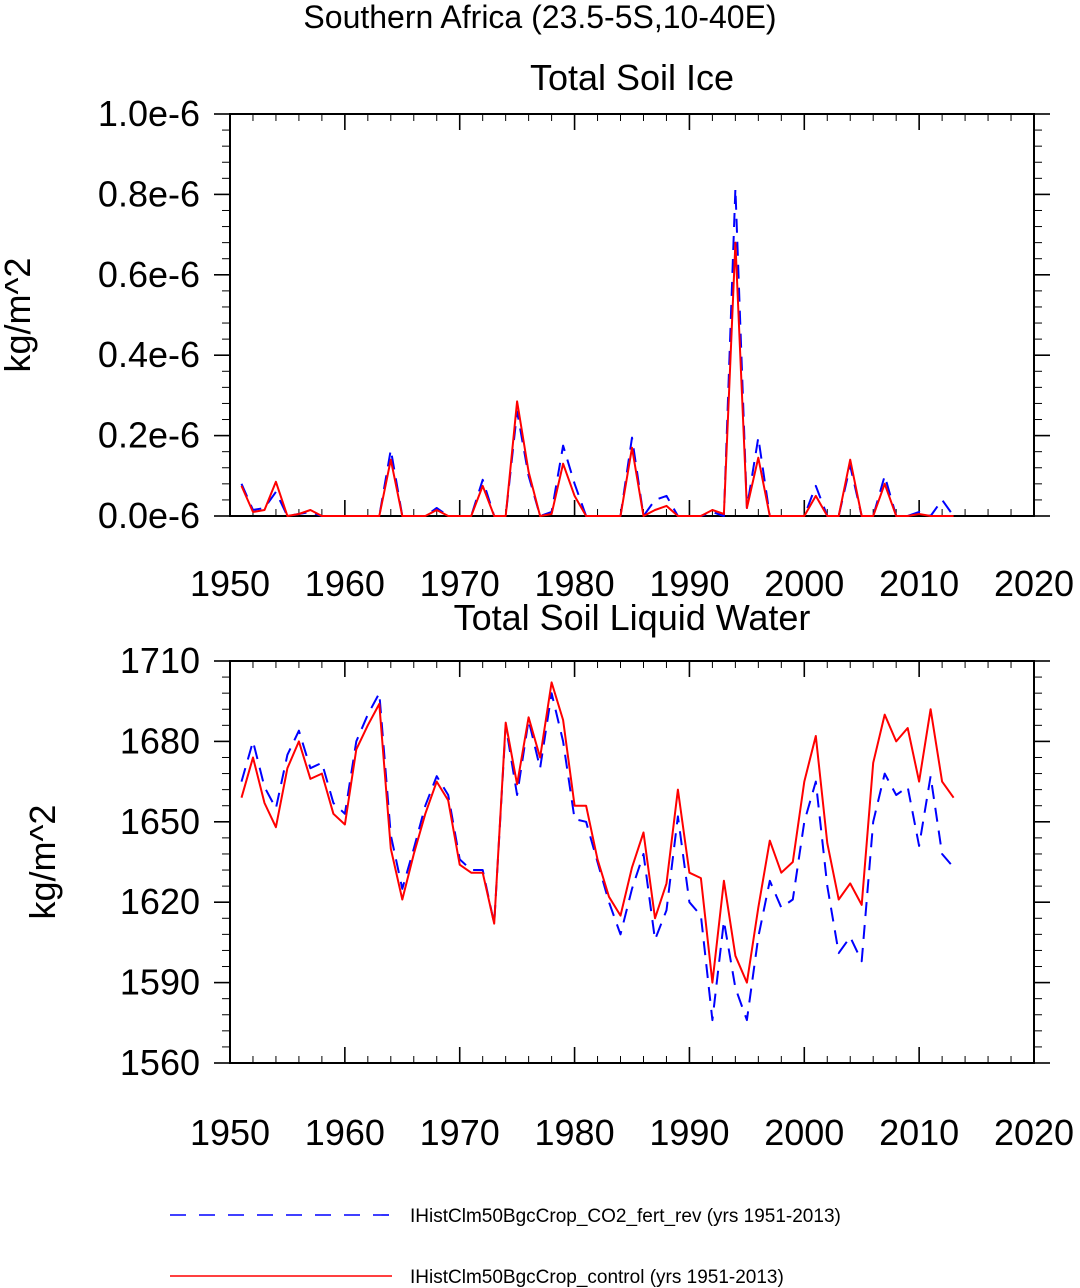 The height and width of the screenshot is (1288, 1080). Describe the element at coordinates (632, 77) in the screenshot. I see `panel-title: Total Soil Ice` at that location.